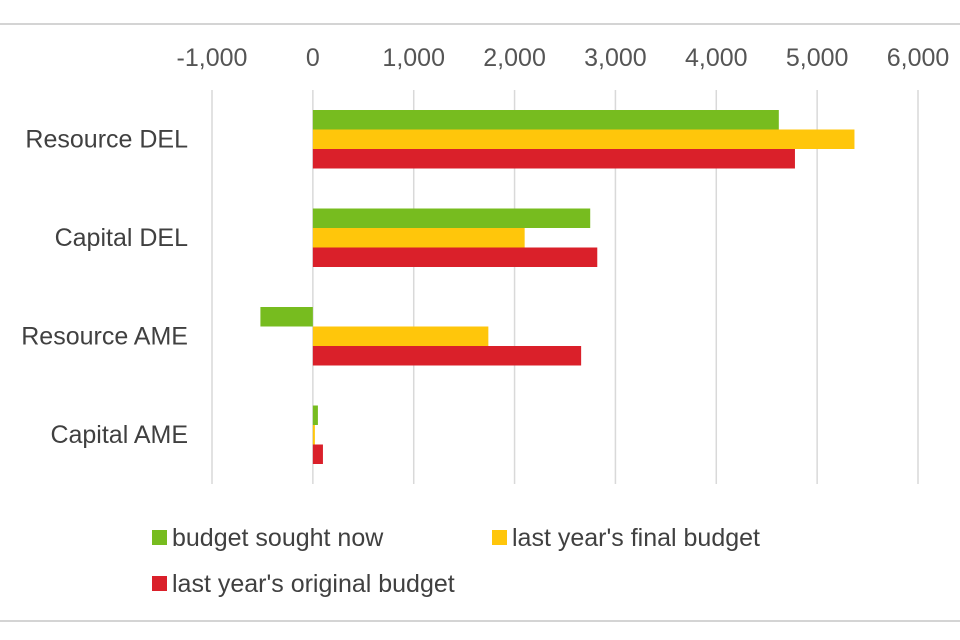 This screenshot has height=640, width=960. Describe the element at coordinates (286, 317) in the screenshot. I see `bar-budget-sought-now-resource-ame` at that location.